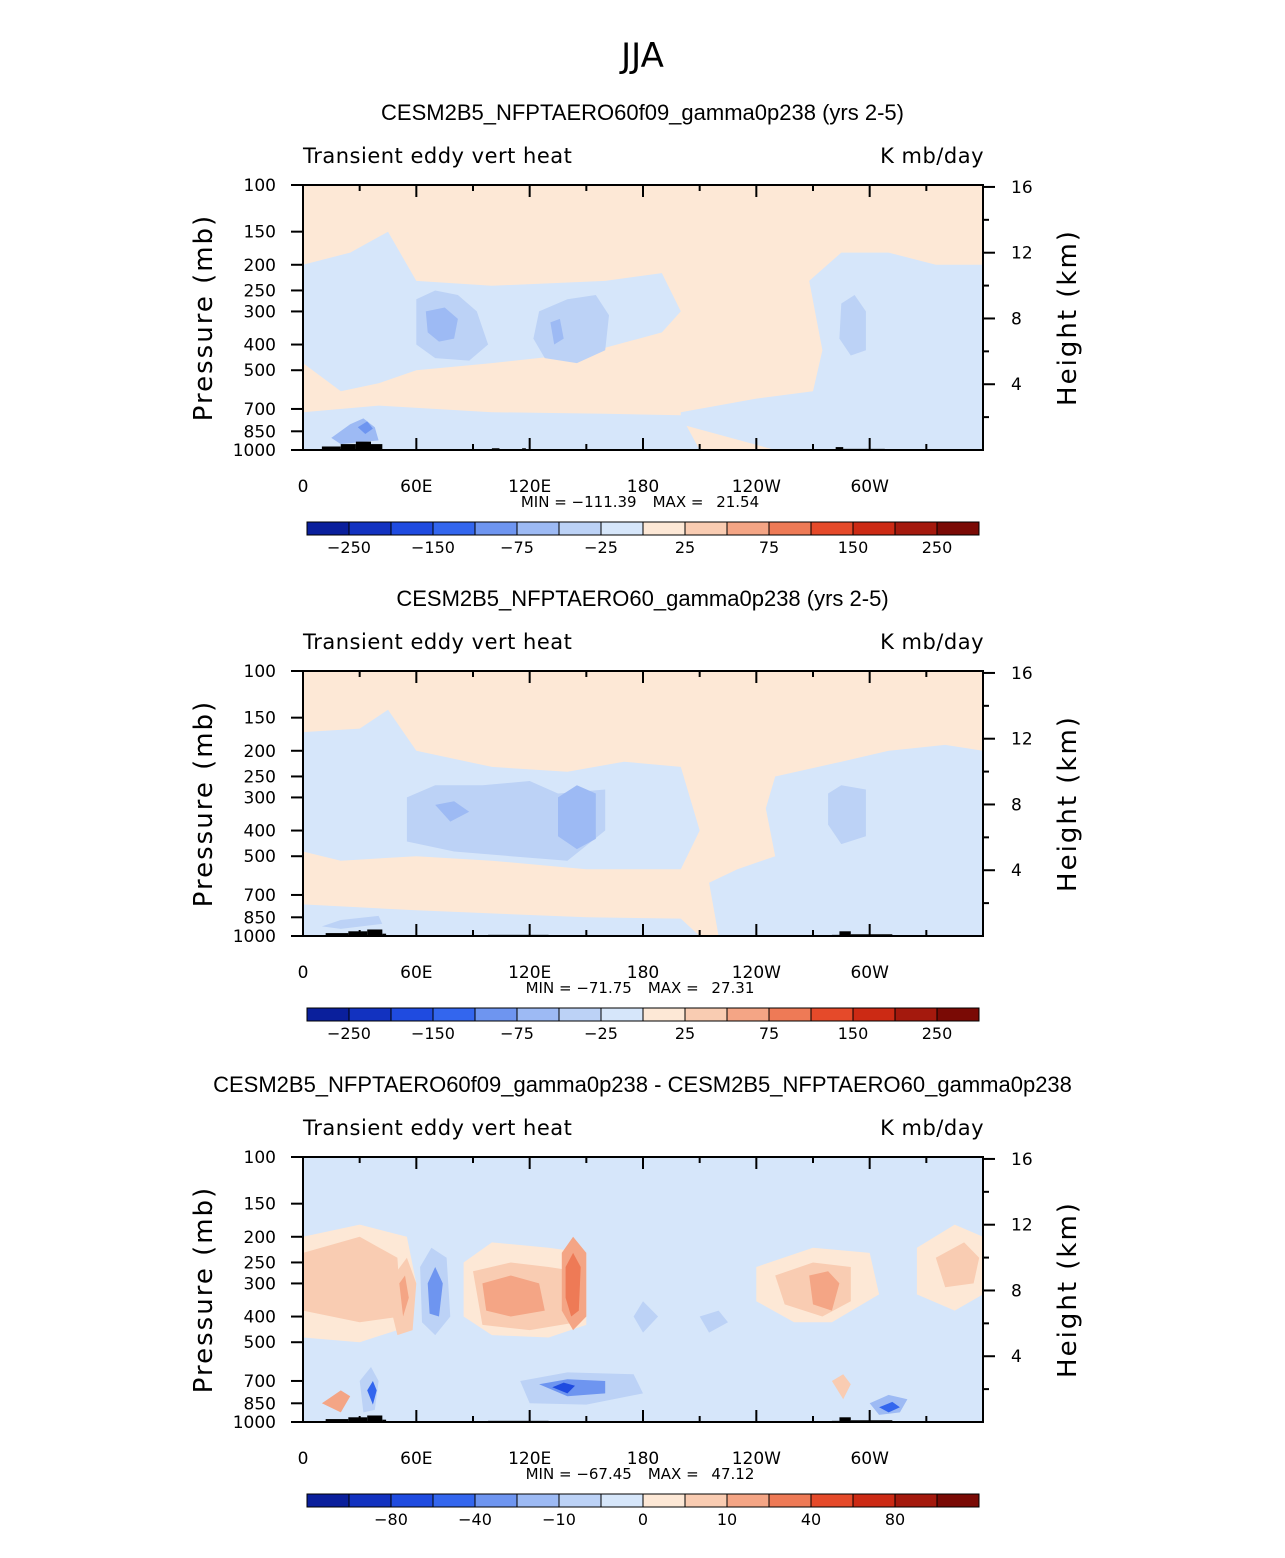 Image resolution: width=1285 pixels, height=1558 pixels. Describe the element at coordinates (1068, 317) in the screenshot. I see `y2-axis-label: Height (km)` at that location.